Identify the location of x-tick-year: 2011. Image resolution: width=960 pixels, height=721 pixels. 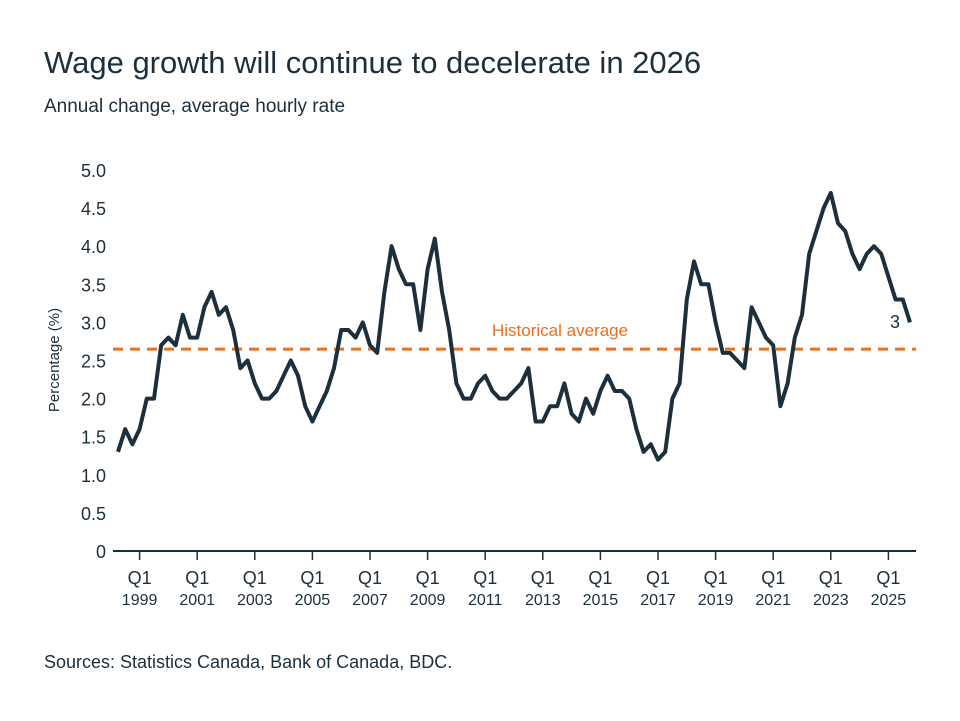
(485, 600).